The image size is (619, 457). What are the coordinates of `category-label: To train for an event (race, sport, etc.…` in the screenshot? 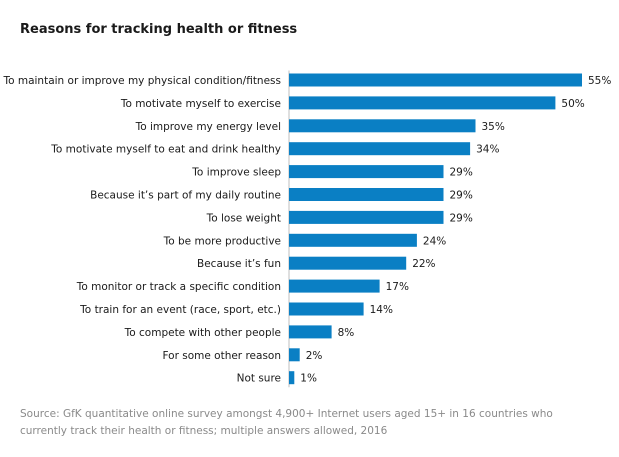 It's located at (180, 310).